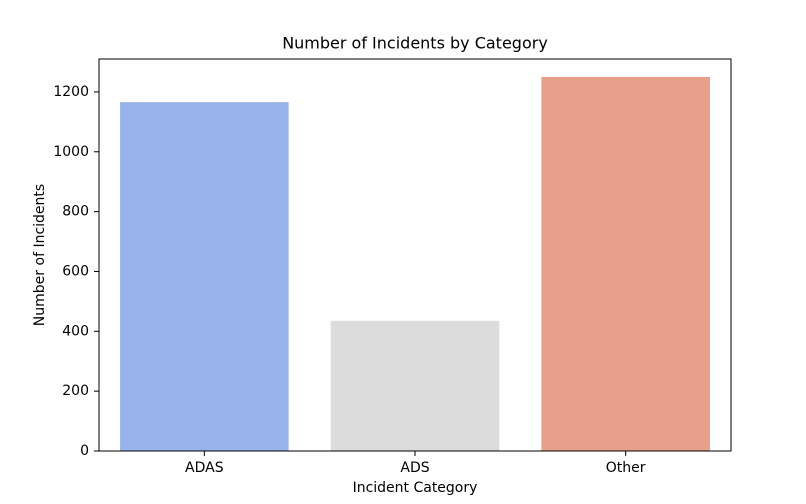 The height and width of the screenshot is (504, 806). Describe the element at coordinates (415, 43) in the screenshot. I see `chart-title: Number of Incidents by Category` at that location.